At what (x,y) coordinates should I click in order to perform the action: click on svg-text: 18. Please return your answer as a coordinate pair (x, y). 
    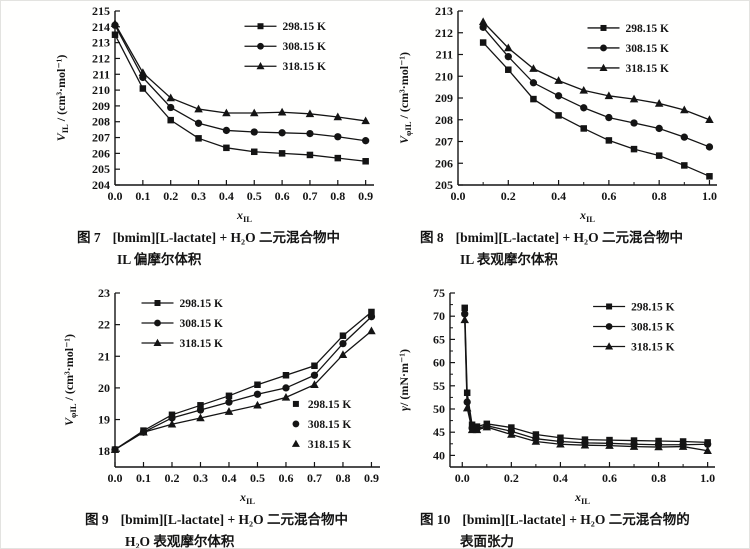
    Looking at the image, I should click on (104, 451).